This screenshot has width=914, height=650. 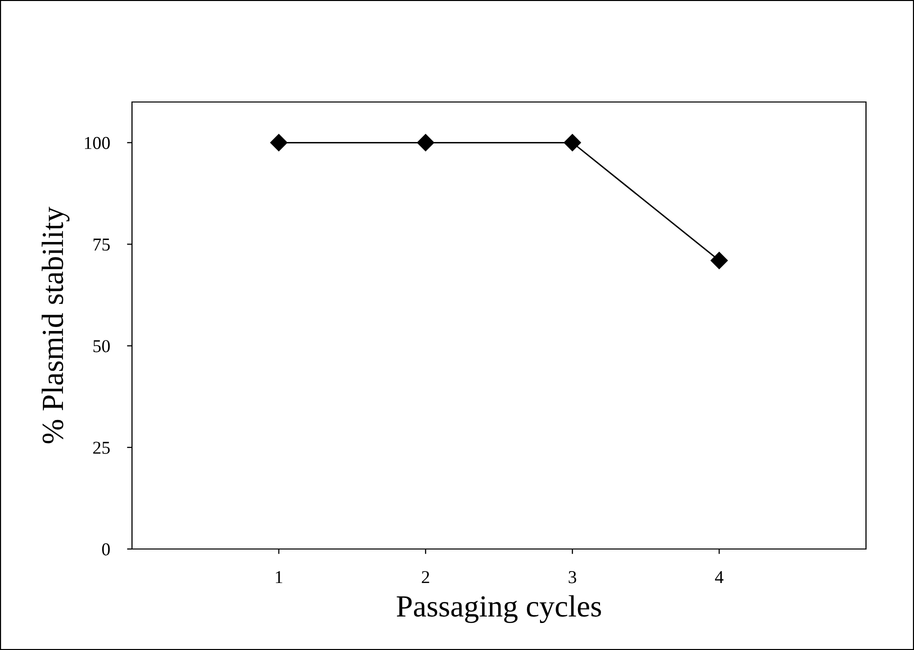 What do you see at coordinates (426, 577) in the screenshot?
I see `x-tick-label: 2` at bounding box center [426, 577].